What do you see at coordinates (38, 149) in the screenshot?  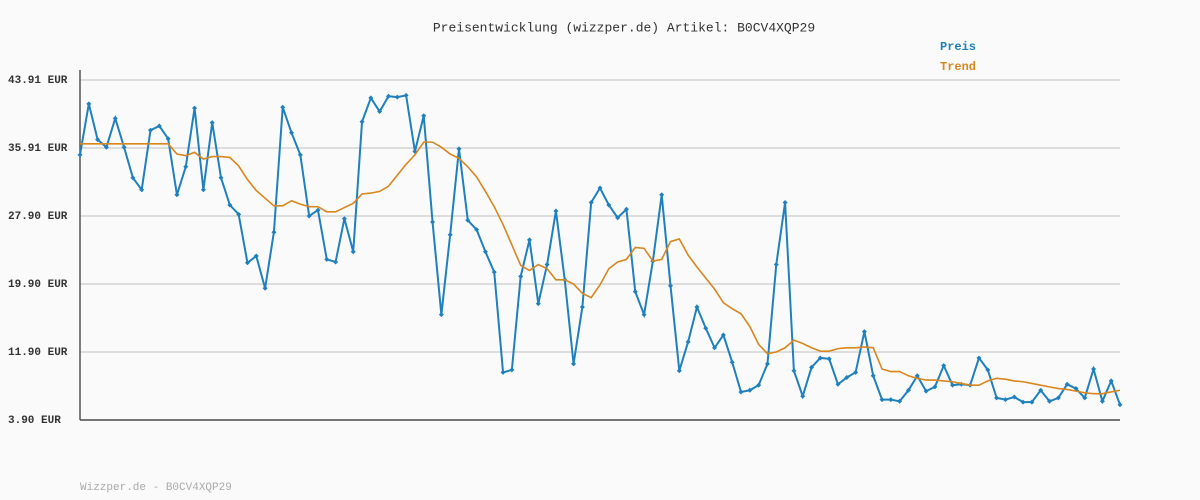 I see `y-tick-label: 35.91 EUR` at bounding box center [38, 149].